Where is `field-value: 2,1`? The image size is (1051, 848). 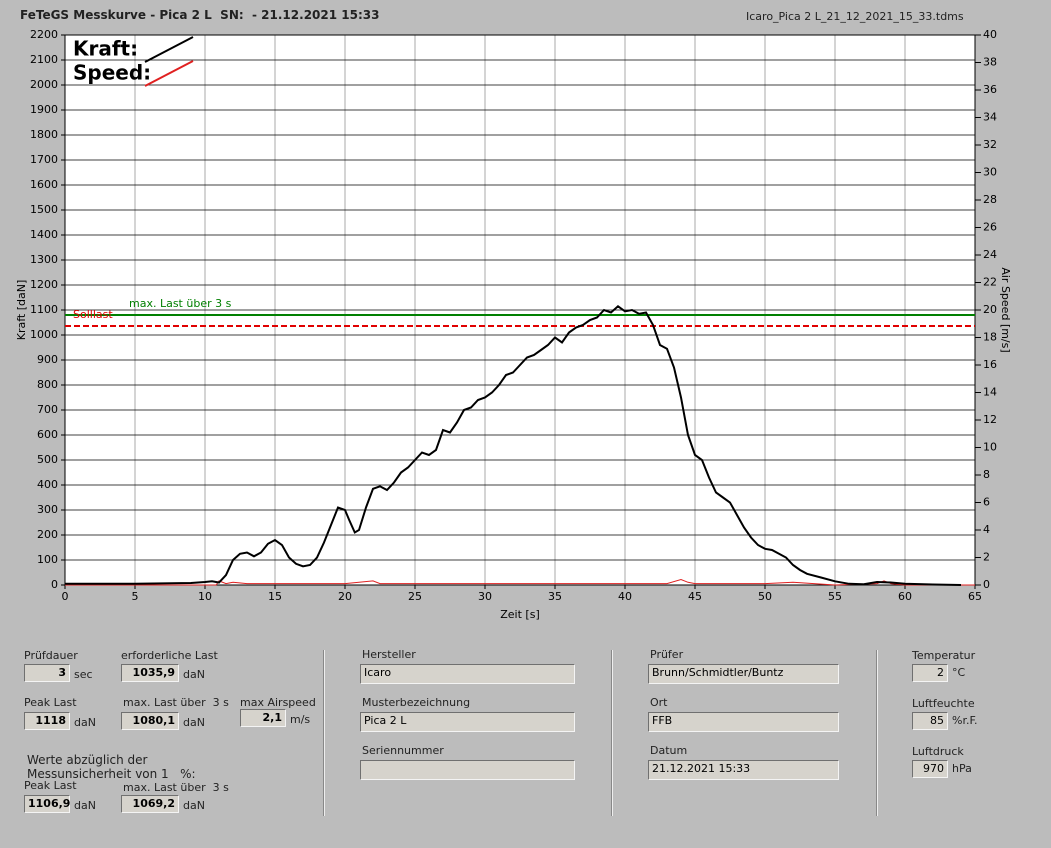
field-value: 2,1 is located at coordinates (263, 718).